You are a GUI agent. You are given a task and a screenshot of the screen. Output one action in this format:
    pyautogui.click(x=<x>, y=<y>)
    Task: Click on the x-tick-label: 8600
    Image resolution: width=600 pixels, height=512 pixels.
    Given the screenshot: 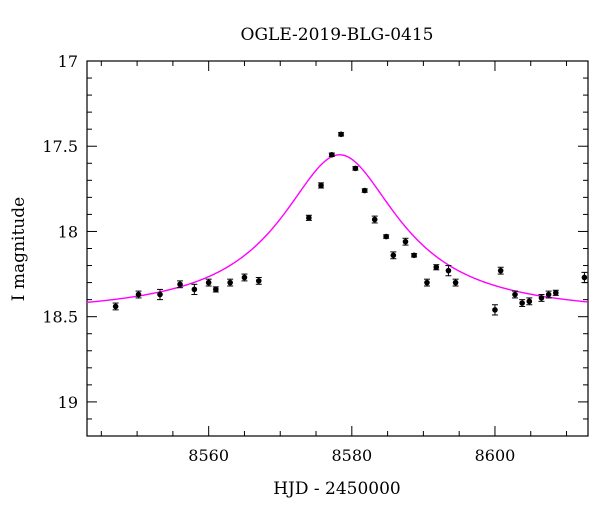 What is the action you would take?
    pyautogui.click(x=495, y=455)
    